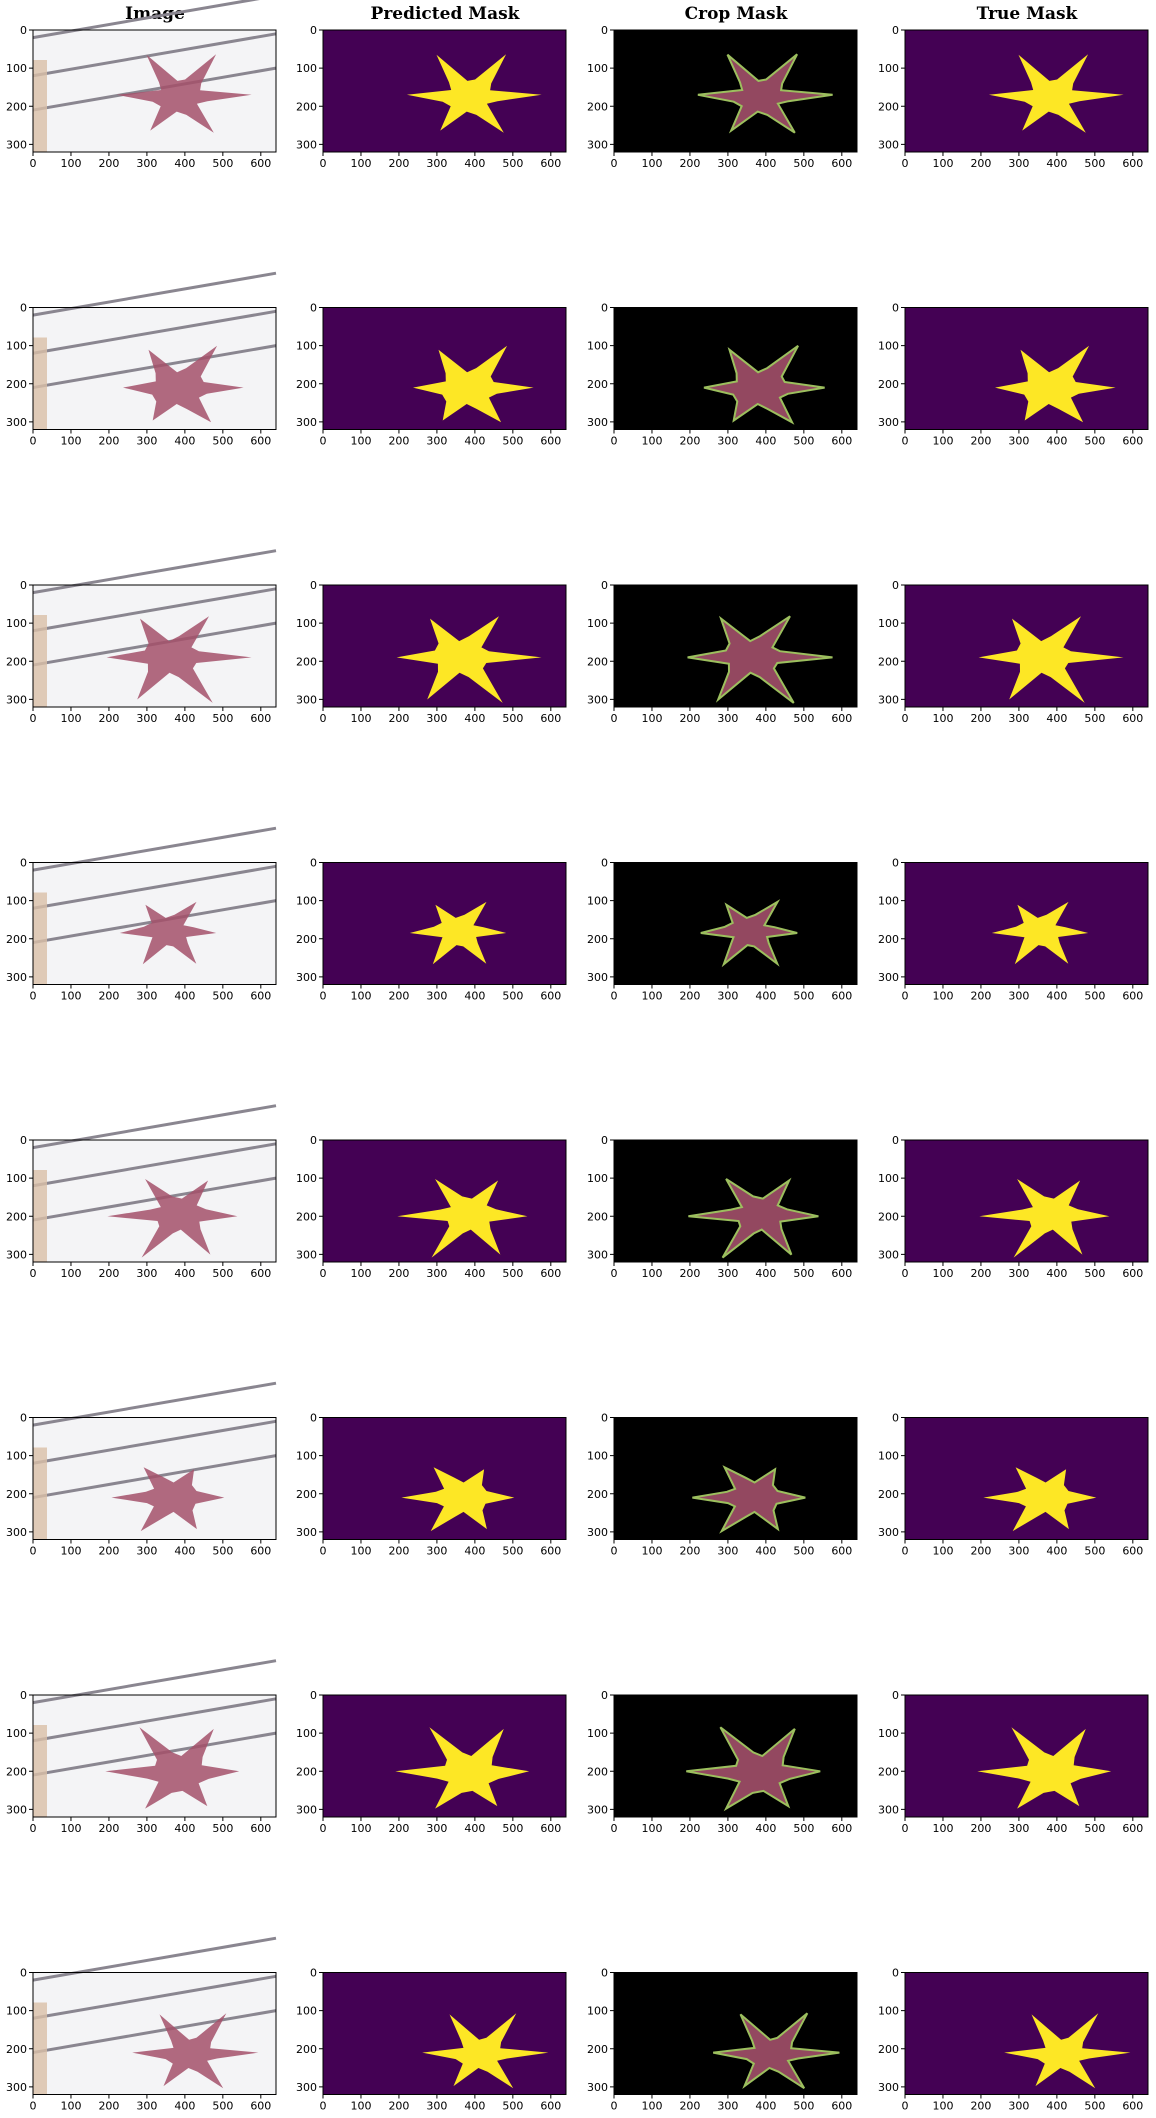 Image resolution: width=1156 pixels, height=2118 pixels. Describe the element at coordinates (1026, 2033) in the screenshot. I see `panel-background` at that location.